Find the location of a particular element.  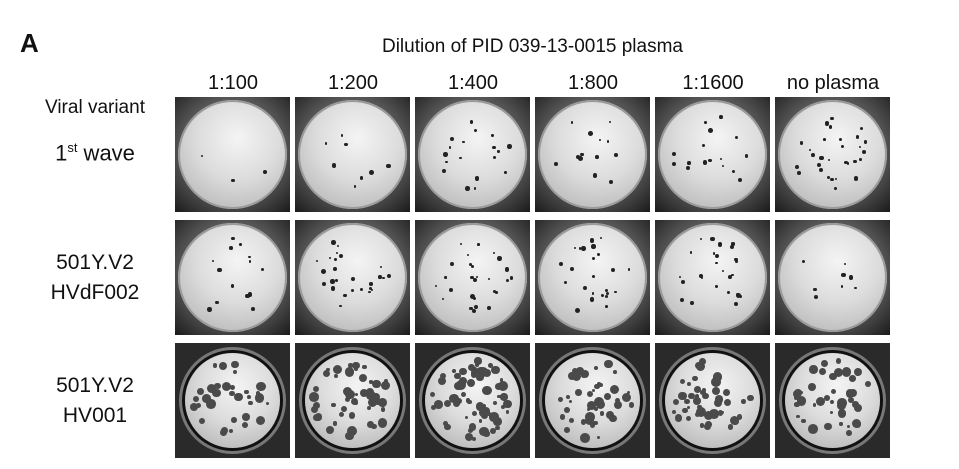

column-label: 1:1600 is located at coordinates (713, 83).